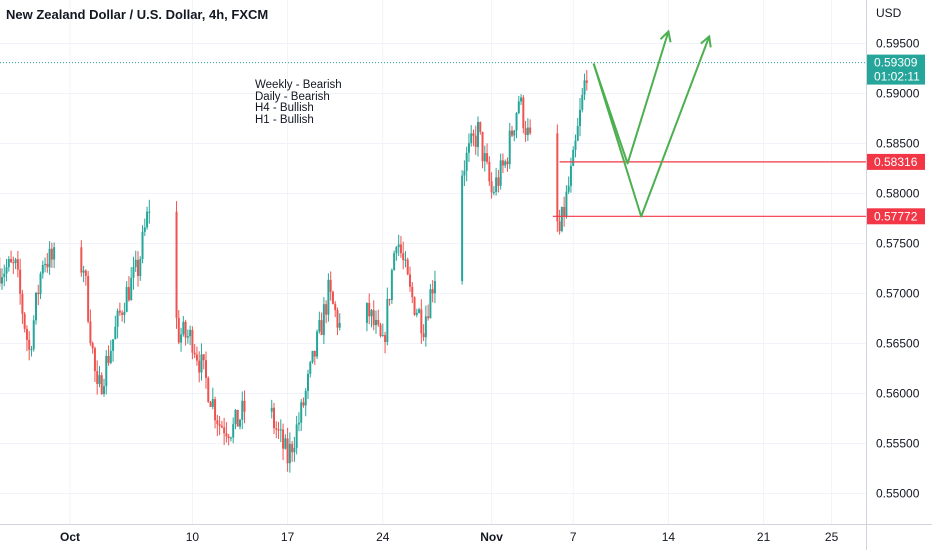  What do you see at coordinates (466, 534) in the screenshot?
I see `time-axis: Oct 10 17 24 Nov 7 14 21 25` at bounding box center [466, 534].